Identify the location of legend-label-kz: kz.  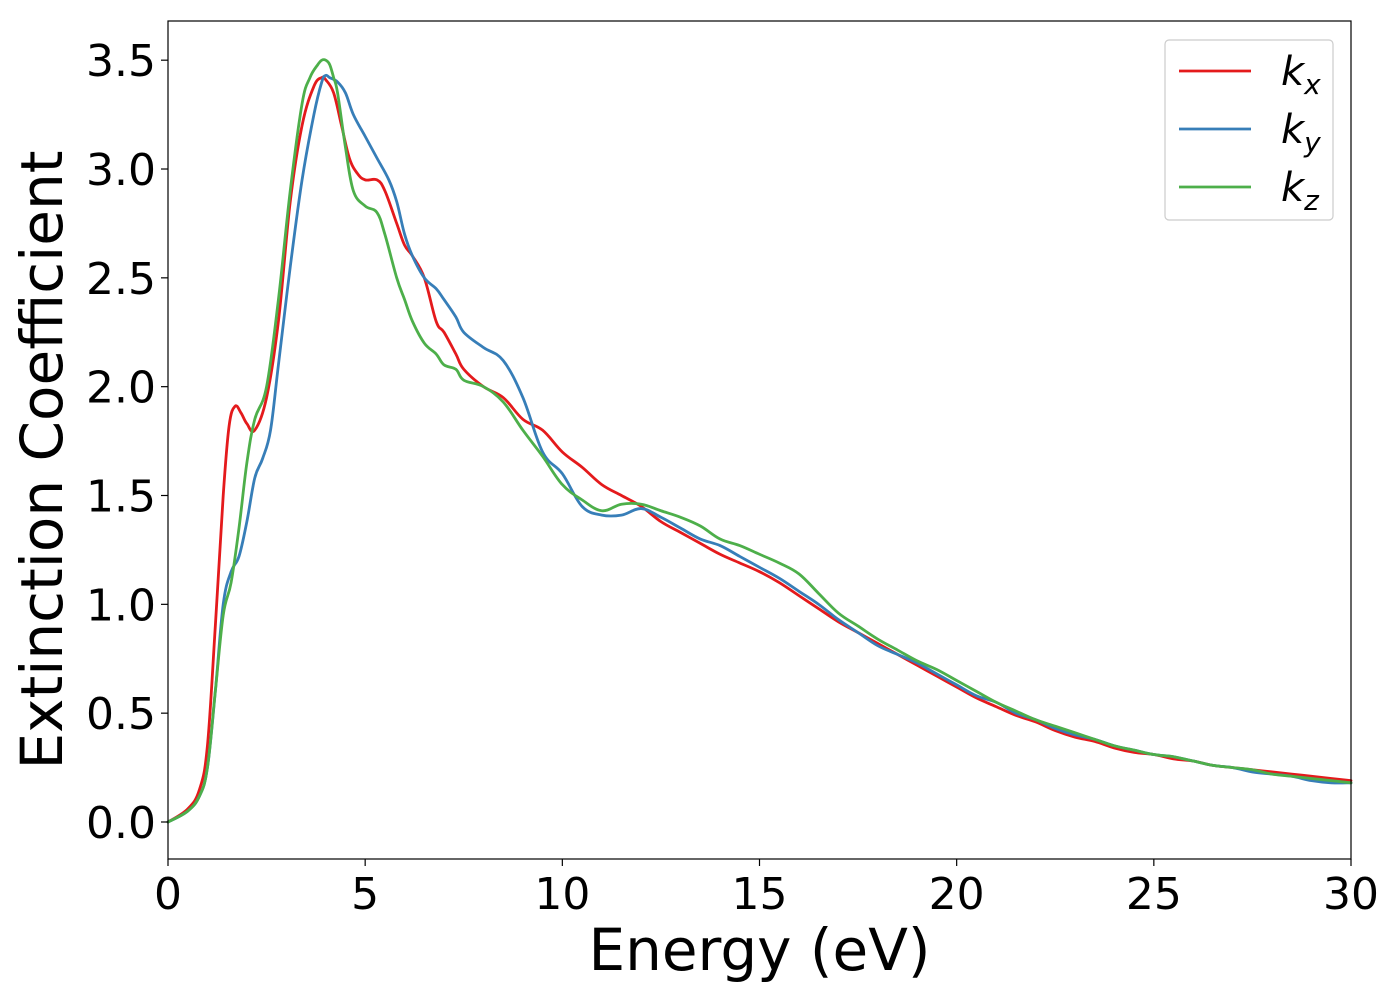
(1300, 191).